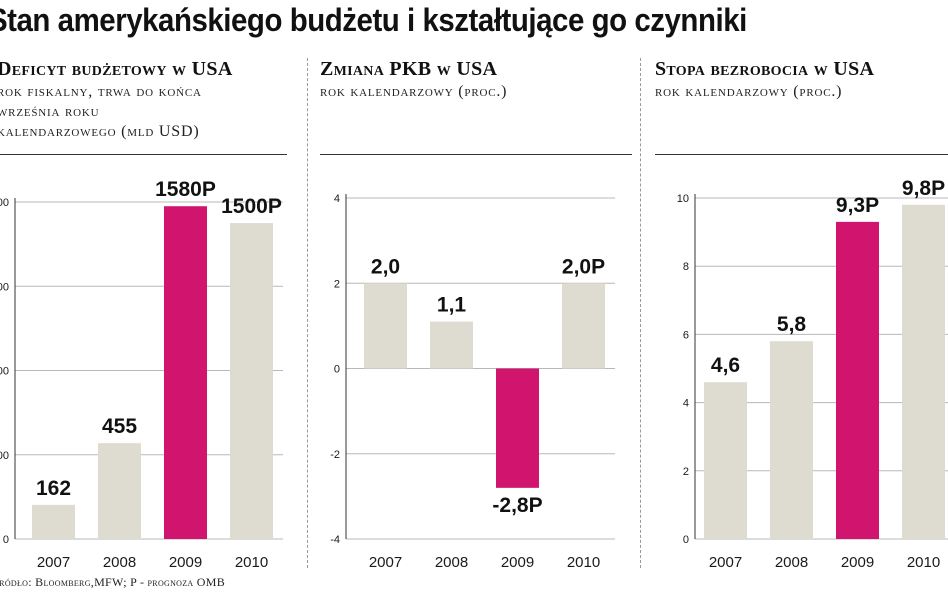  I want to click on gdp-x-tick-label: 2007, so click(385, 562).